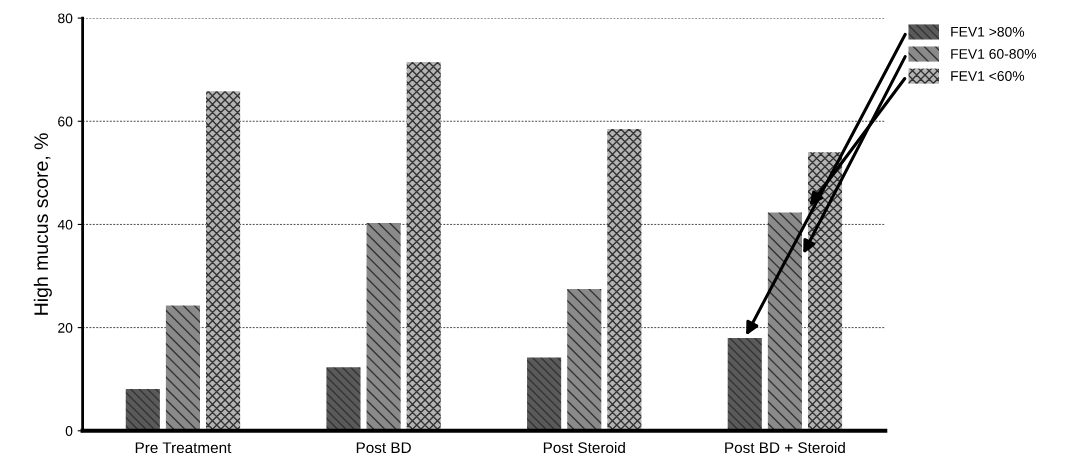 Image resolution: width=1073 pixels, height=476 pixels. What do you see at coordinates (383, 448) in the screenshot?
I see `x-tick-label: Post BD` at bounding box center [383, 448].